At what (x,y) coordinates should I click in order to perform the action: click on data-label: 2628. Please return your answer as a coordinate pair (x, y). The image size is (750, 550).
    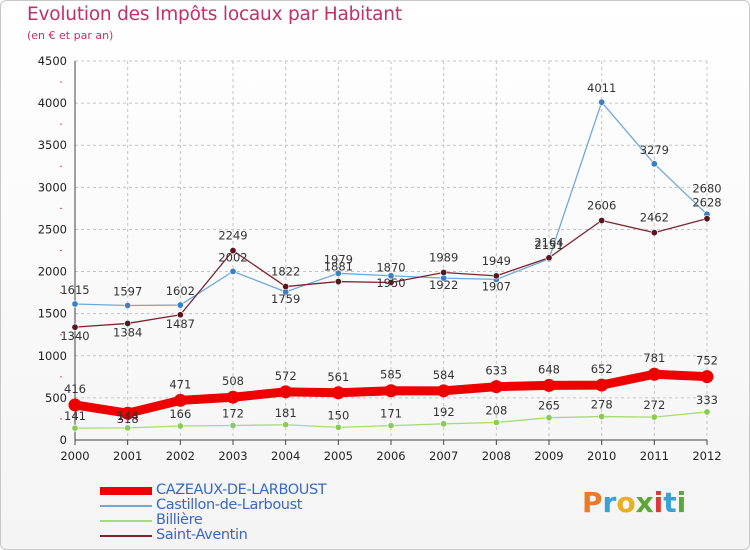
    Looking at the image, I should click on (706, 203).